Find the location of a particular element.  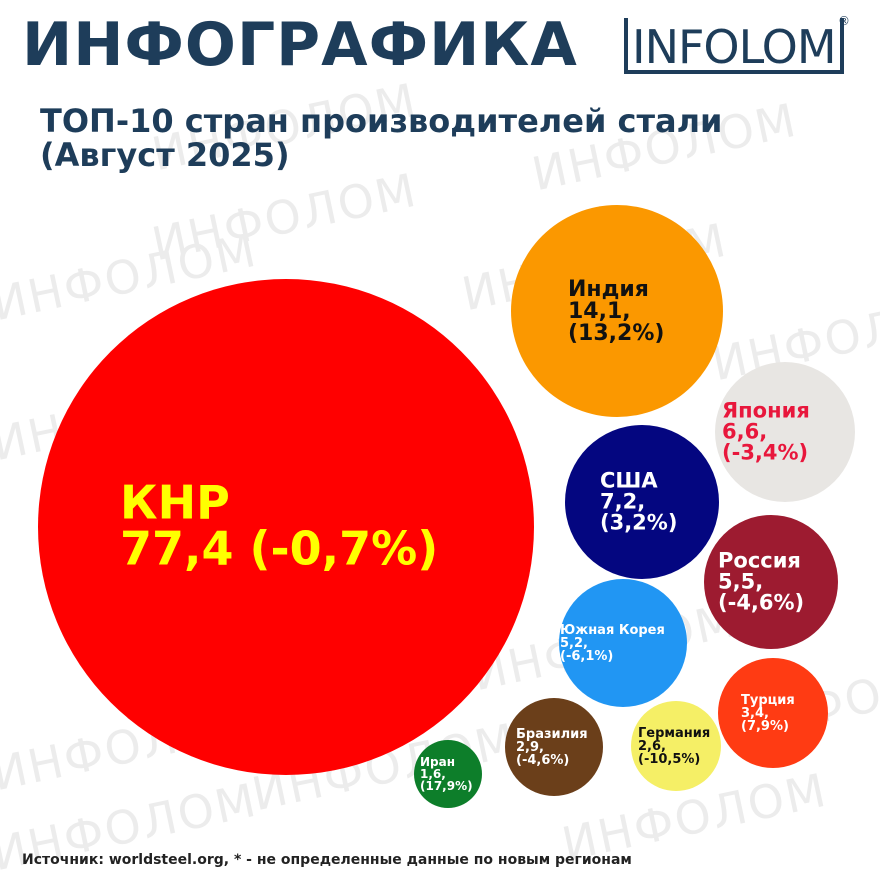

bubble-label: Иран is located at coordinates (437, 762).